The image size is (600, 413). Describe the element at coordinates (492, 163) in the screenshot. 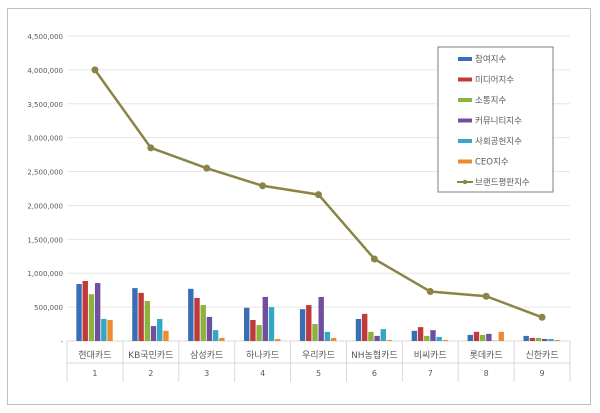

I see `legend-entry: CEO지수` at that location.